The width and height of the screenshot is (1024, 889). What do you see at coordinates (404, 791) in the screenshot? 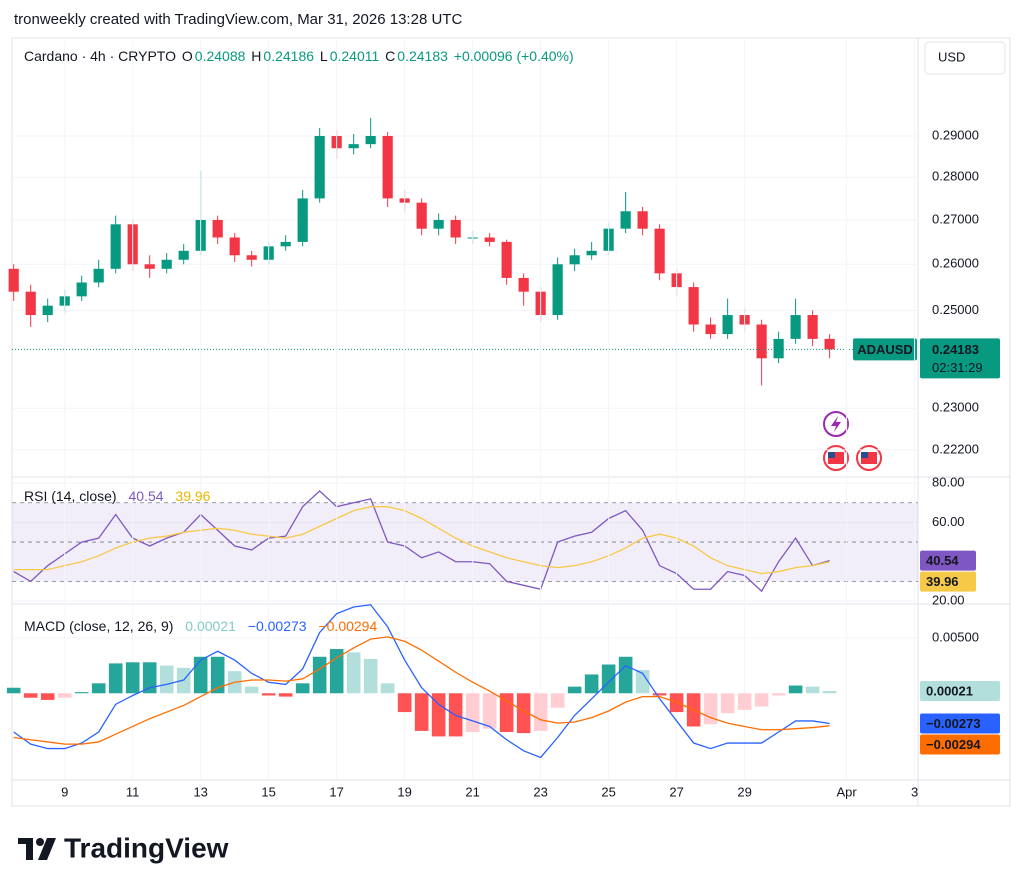
I see `x-tick-label: 19` at bounding box center [404, 791].